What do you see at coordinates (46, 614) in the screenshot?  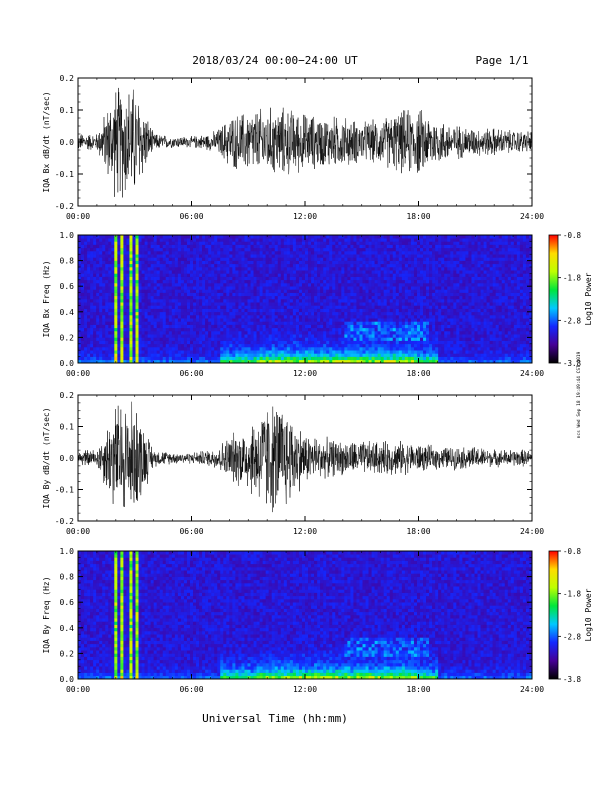 I see `y-axis-label: IQA By Freq (Hz)` at bounding box center [46, 614].